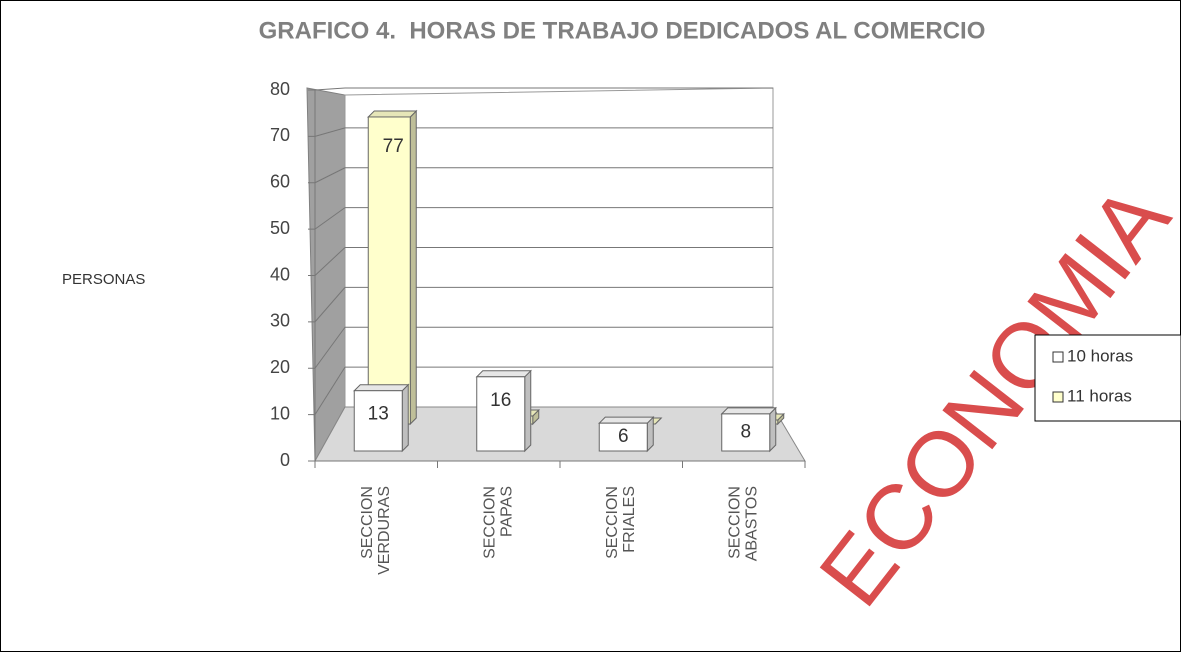 Image resolution: width=1181 pixels, height=652 pixels. Describe the element at coordinates (500, 400) in the screenshot. I see `value-label: 16` at that location.